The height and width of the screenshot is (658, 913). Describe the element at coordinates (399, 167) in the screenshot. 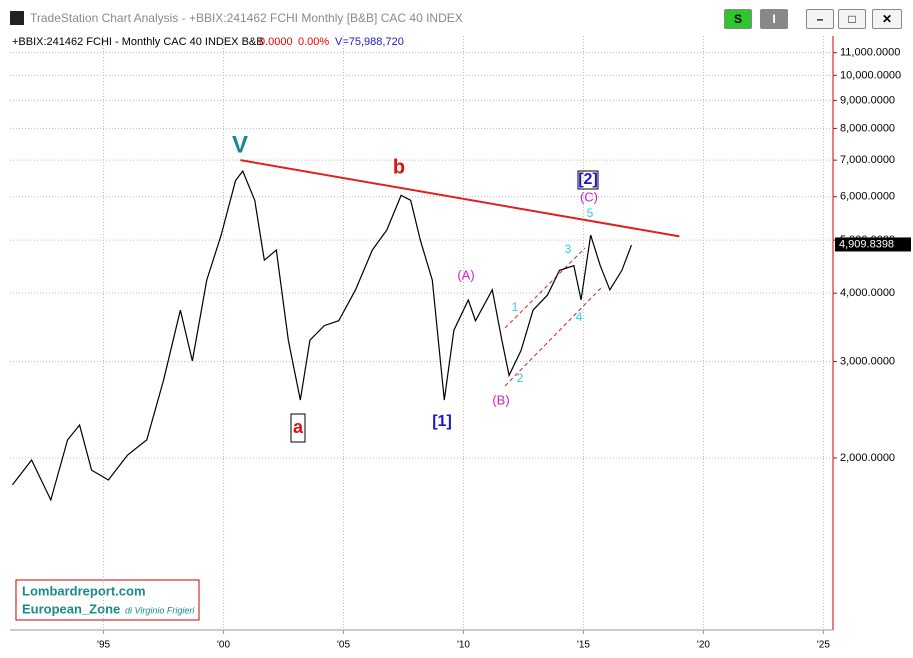

I see `wave-label: b` at that location.